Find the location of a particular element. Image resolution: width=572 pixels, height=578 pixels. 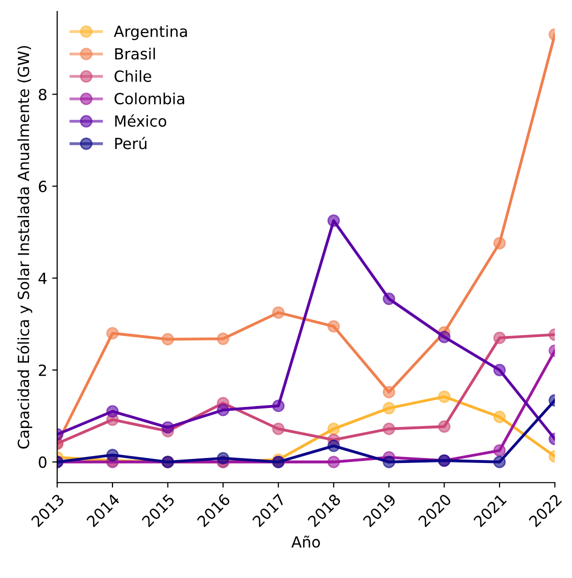

legend-label: Perú is located at coordinates (130, 143).